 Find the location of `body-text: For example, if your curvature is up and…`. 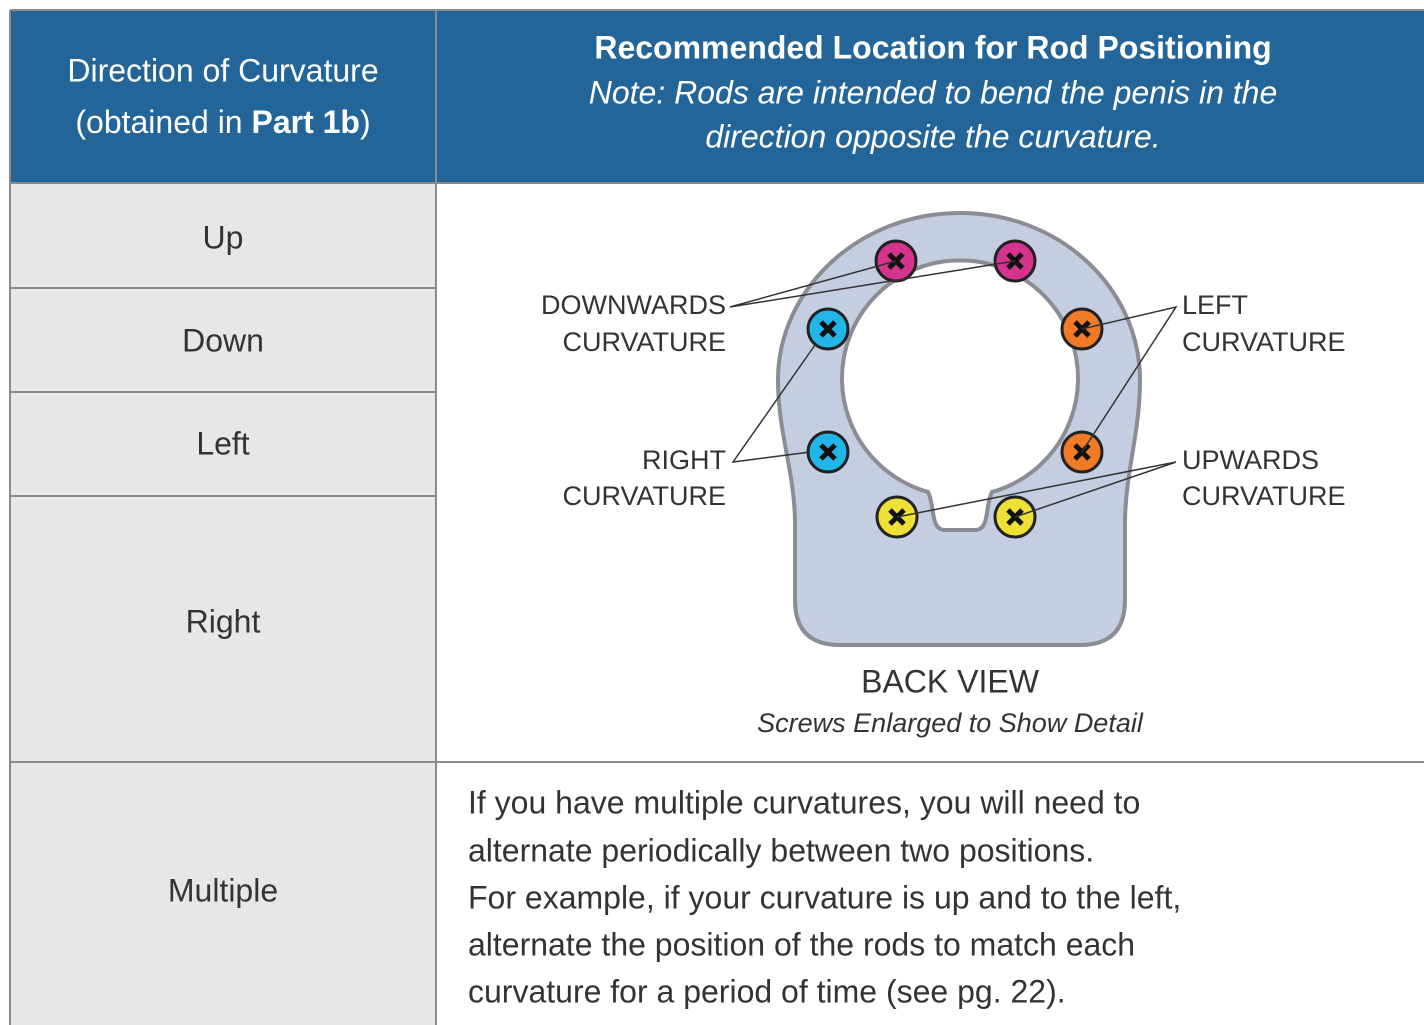

body-text: For example, if your curvature is up and… is located at coordinates (824, 897).